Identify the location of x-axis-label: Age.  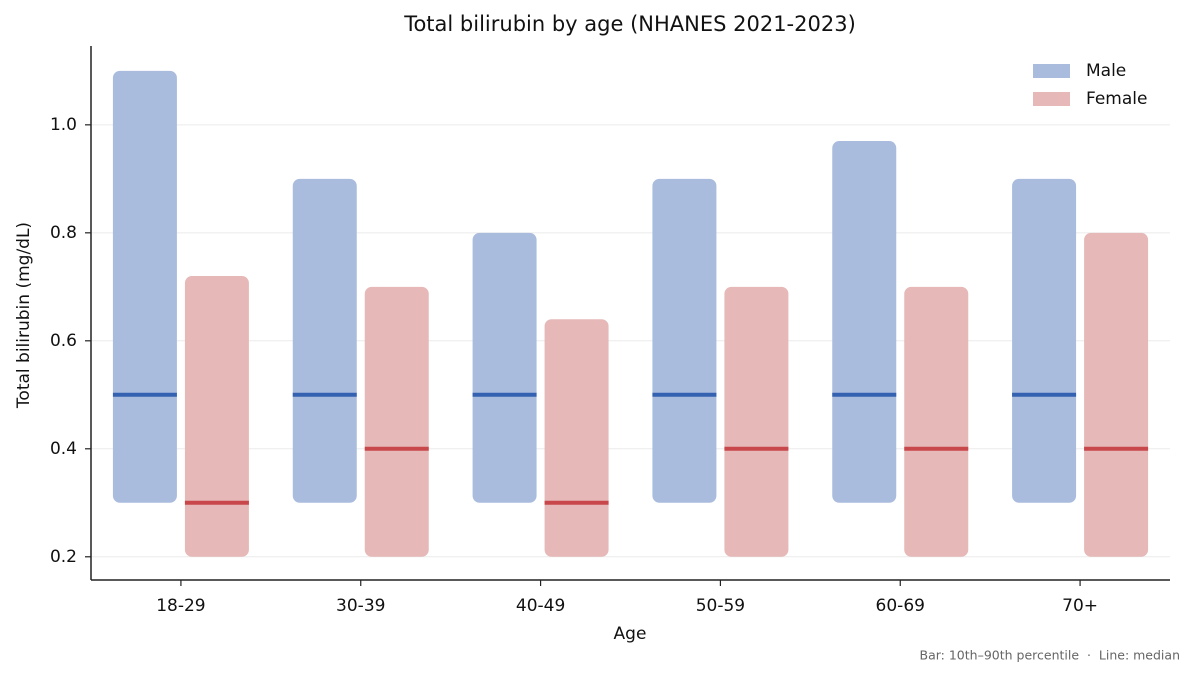
(630, 634).